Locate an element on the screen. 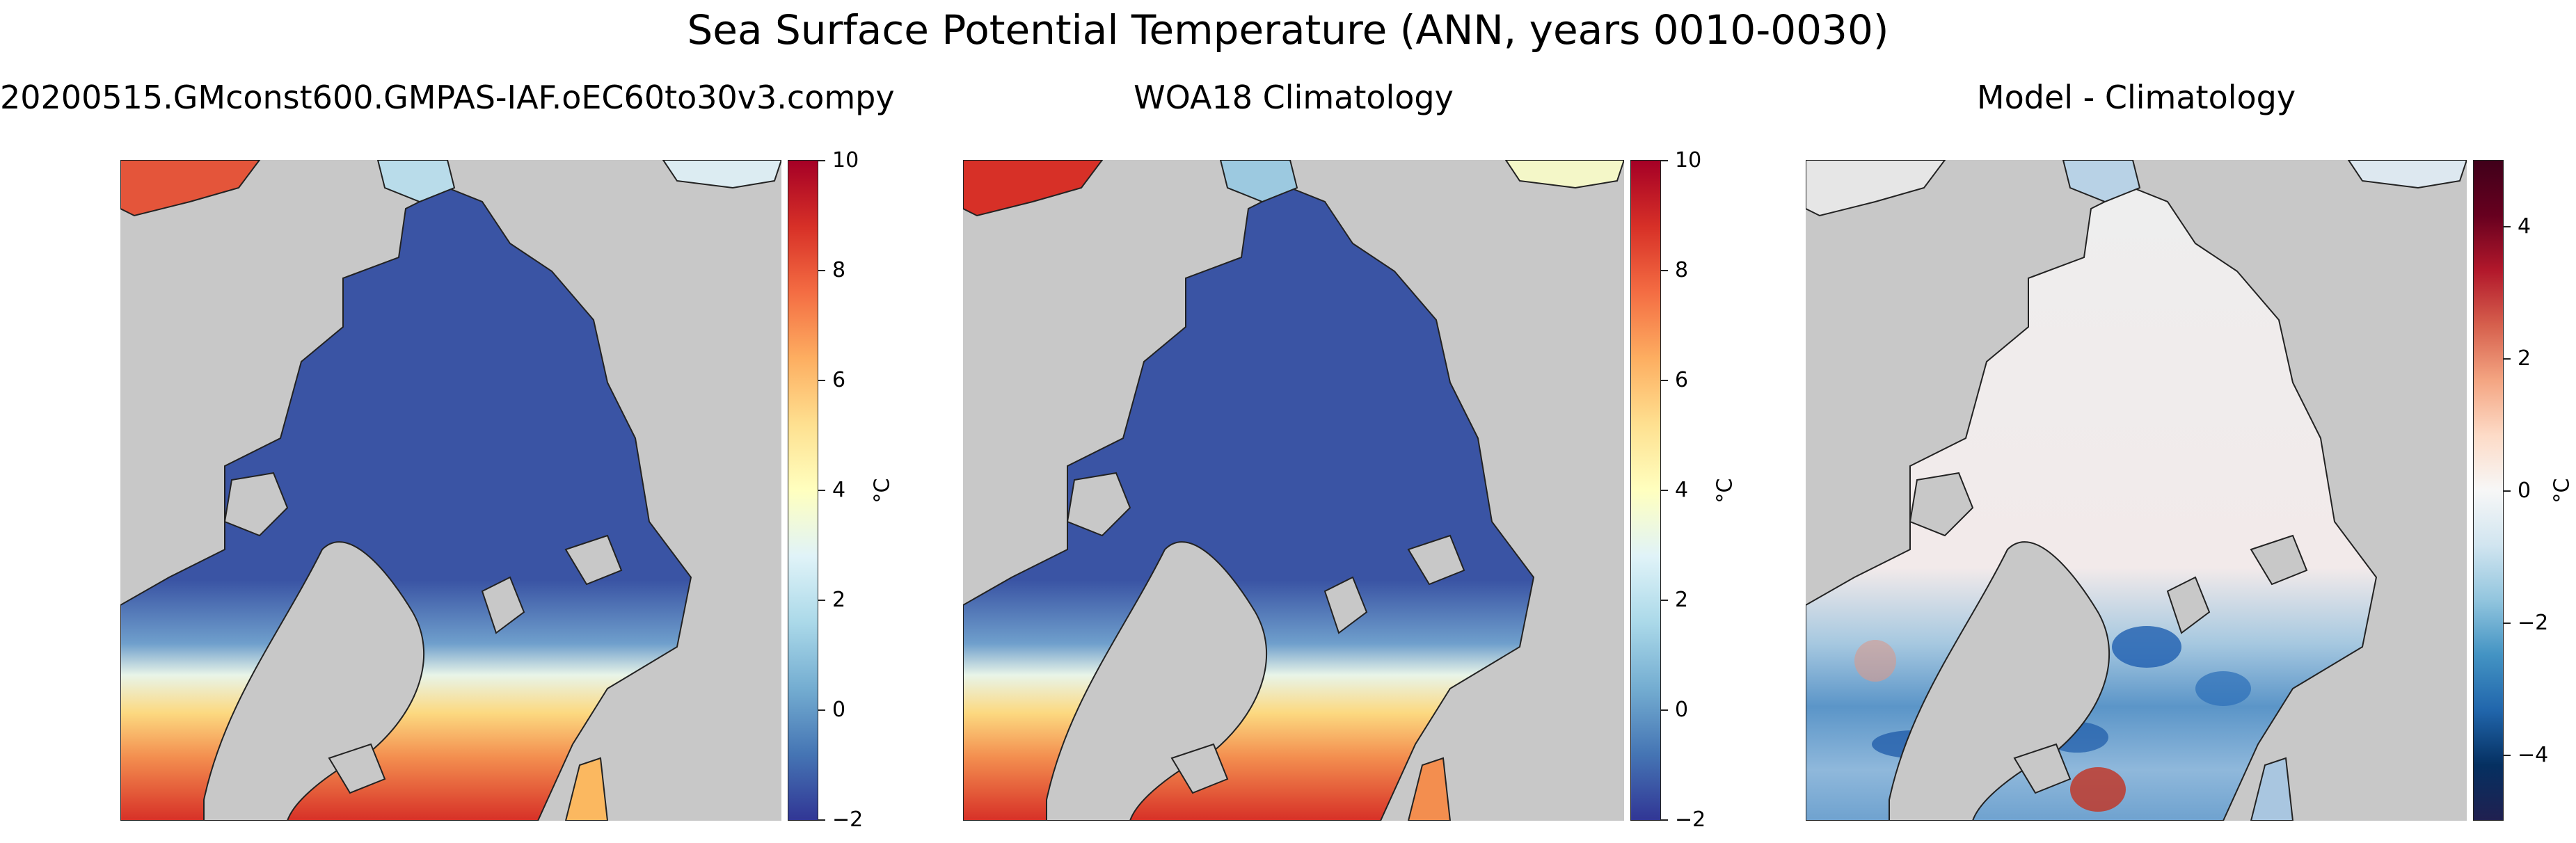 The height and width of the screenshot is (843, 2576). panel-2-tick-3: 4 is located at coordinates (1682, 490).